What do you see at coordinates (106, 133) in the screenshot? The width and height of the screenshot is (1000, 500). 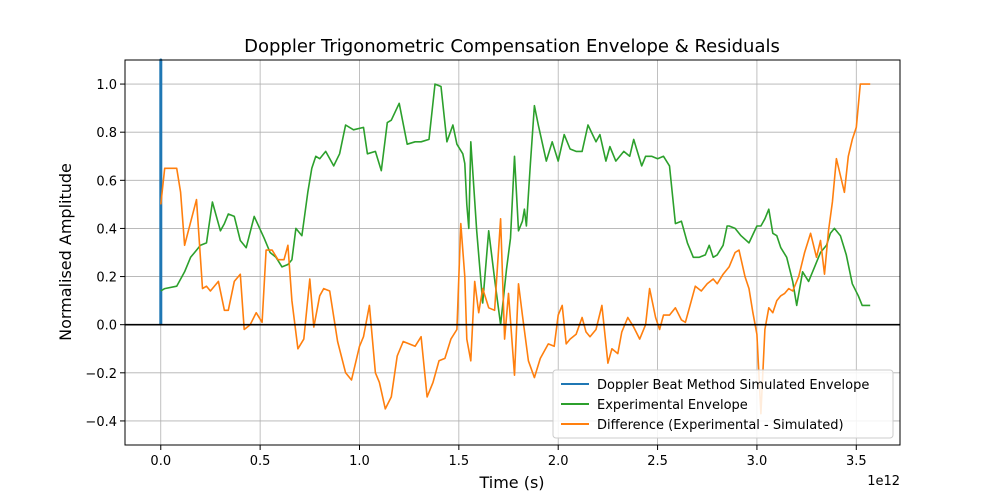 I see `y-tick-label: 0.8` at bounding box center [106, 133].